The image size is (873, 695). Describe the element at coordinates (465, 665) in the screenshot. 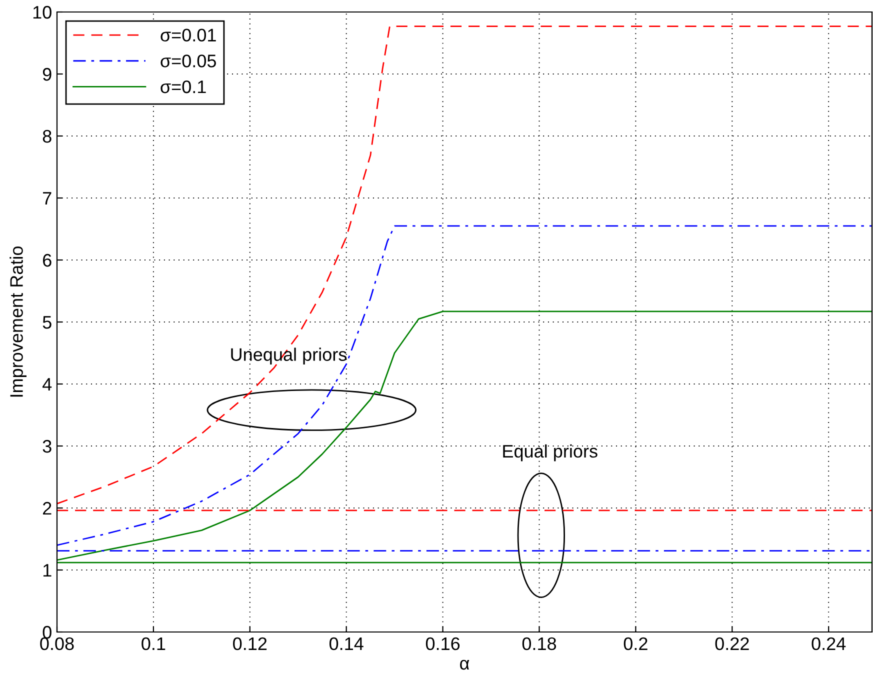

I see `x-axis-title: α` at that location.